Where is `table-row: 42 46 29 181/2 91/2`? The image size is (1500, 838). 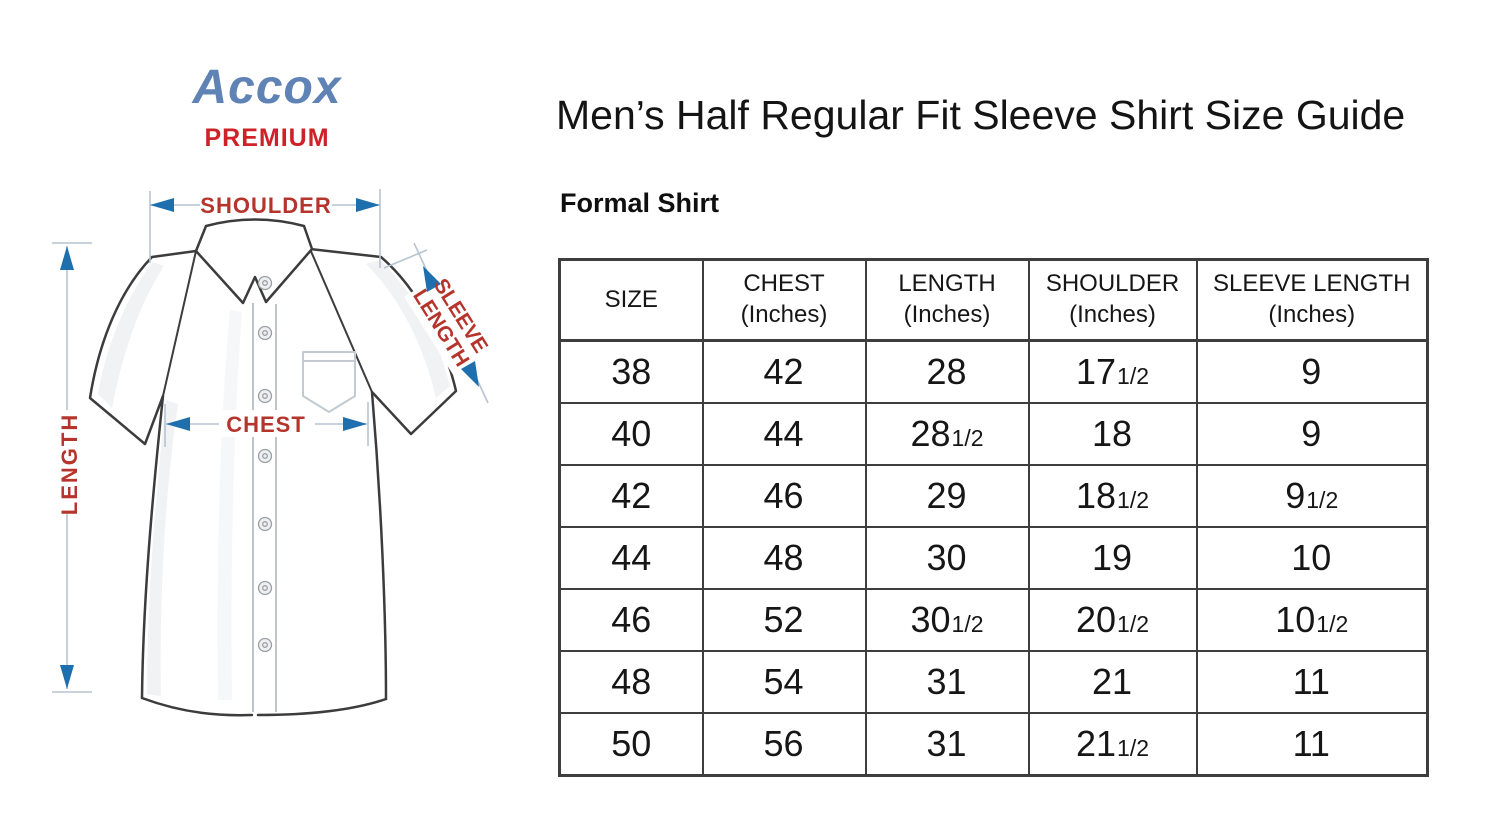
table-row: 42 46 29 181/2 91/2 is located at coordinates (993, 496).